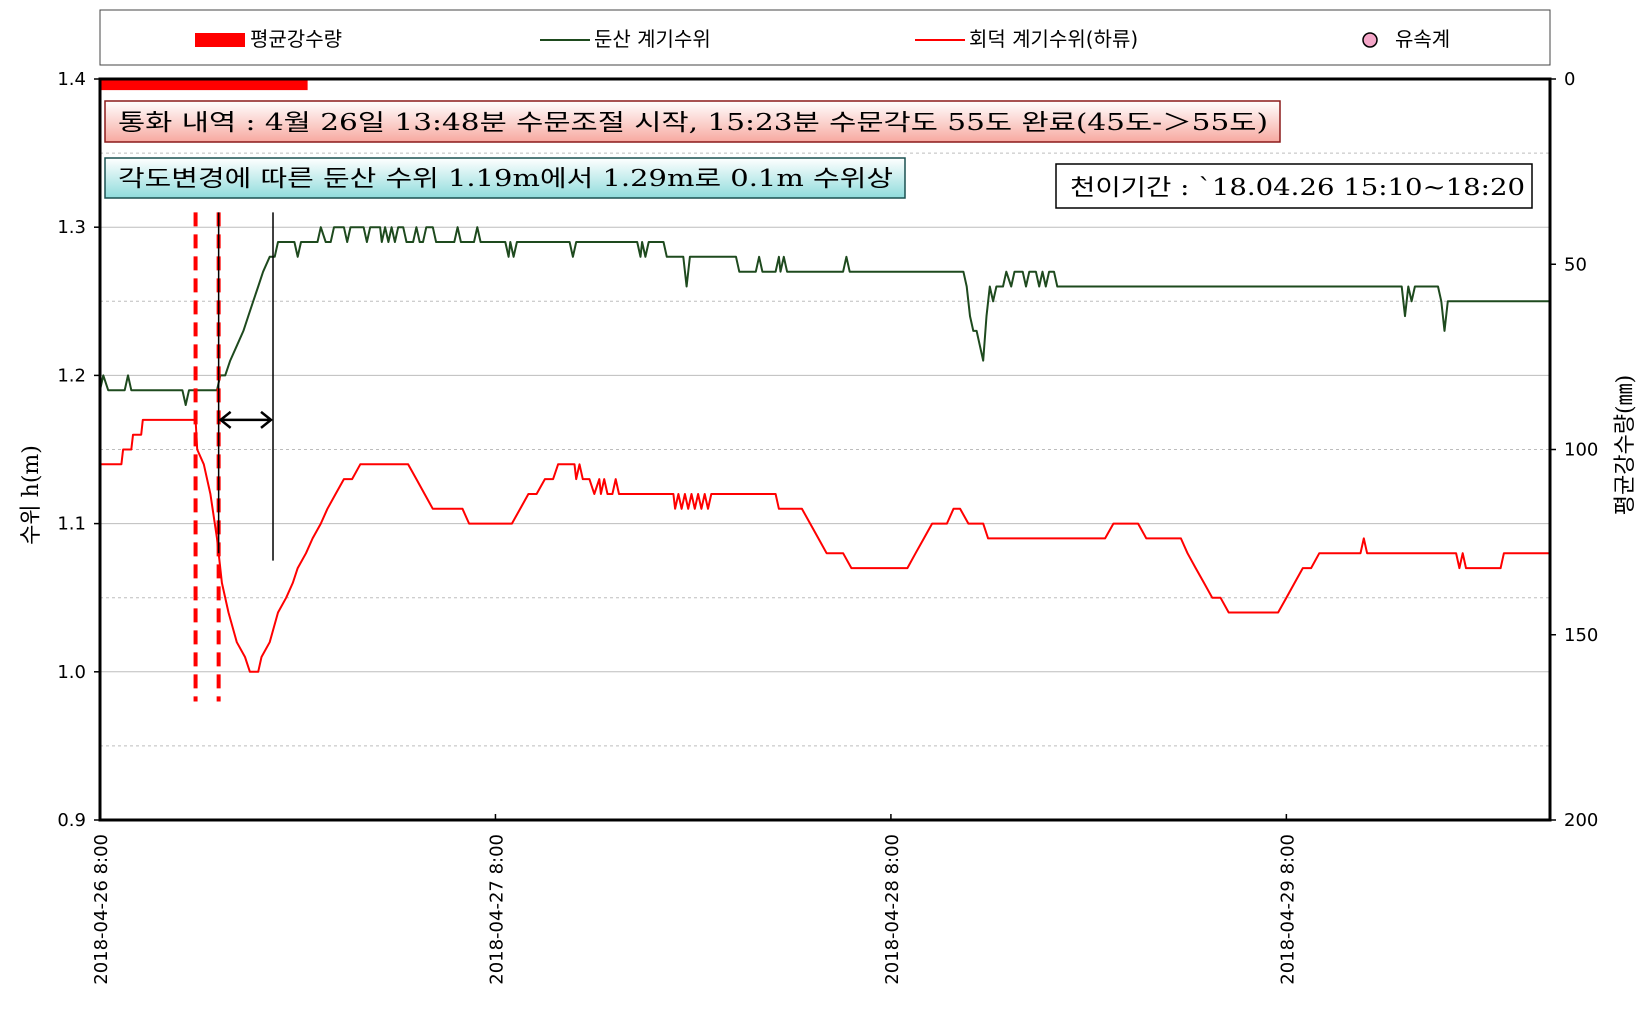  Describe the element at coordinates (101, 909) in the screenshot. I see `x-axis-tick-label: 2018-04-26 8:00` at that location.